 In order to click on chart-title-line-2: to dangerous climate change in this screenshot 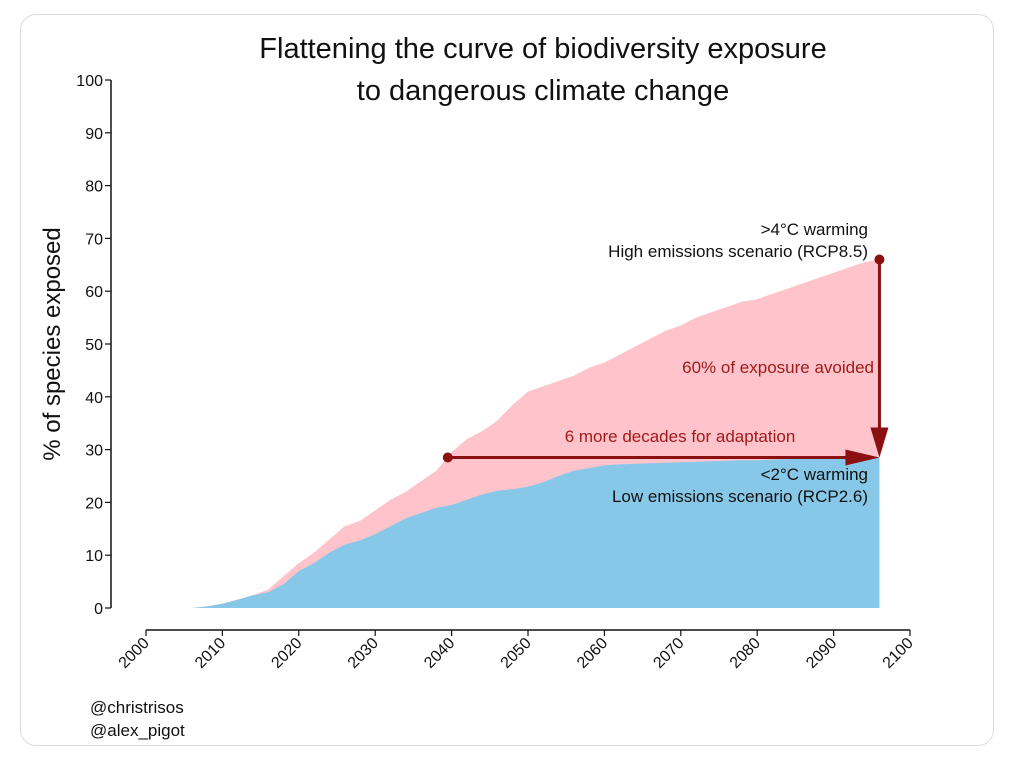, I will do `click(543, 91)`.